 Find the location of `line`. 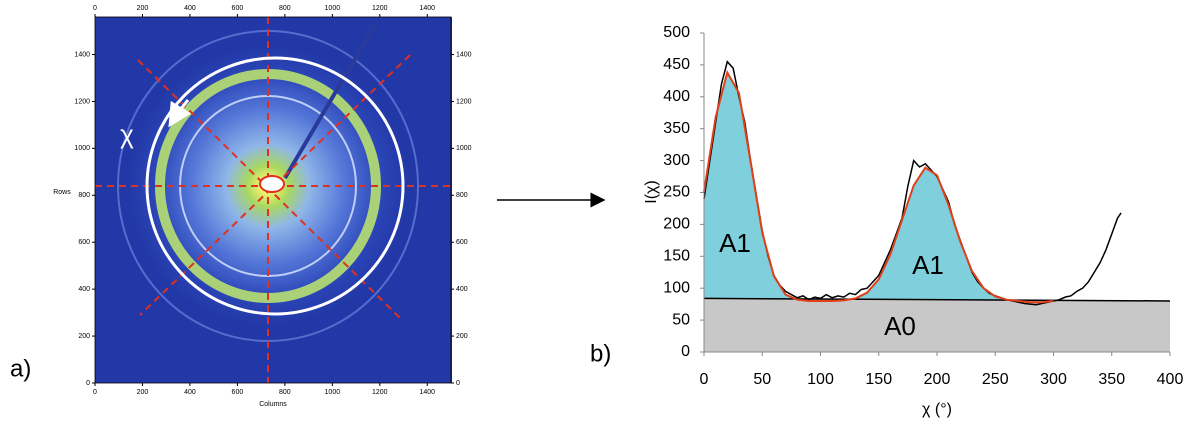

line is located at coordinates (937, 299).